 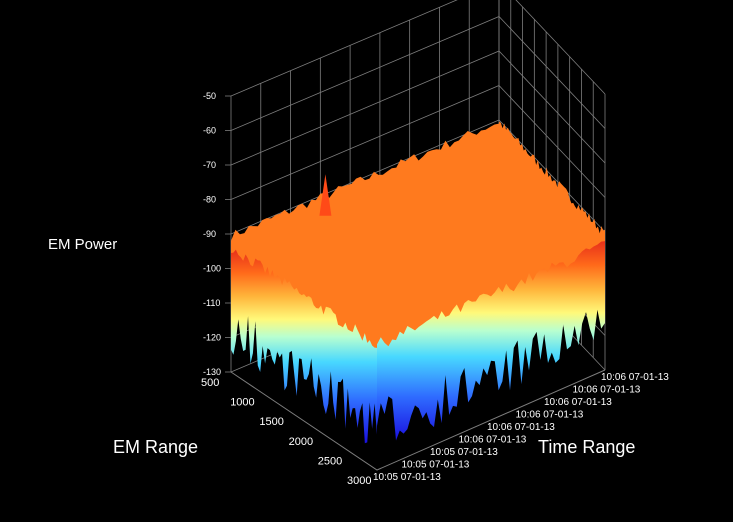 What do you see at coordinates (209, 165) in the screenshot?
I see `z-tick-label: -70` at bounding box center [209, 165].